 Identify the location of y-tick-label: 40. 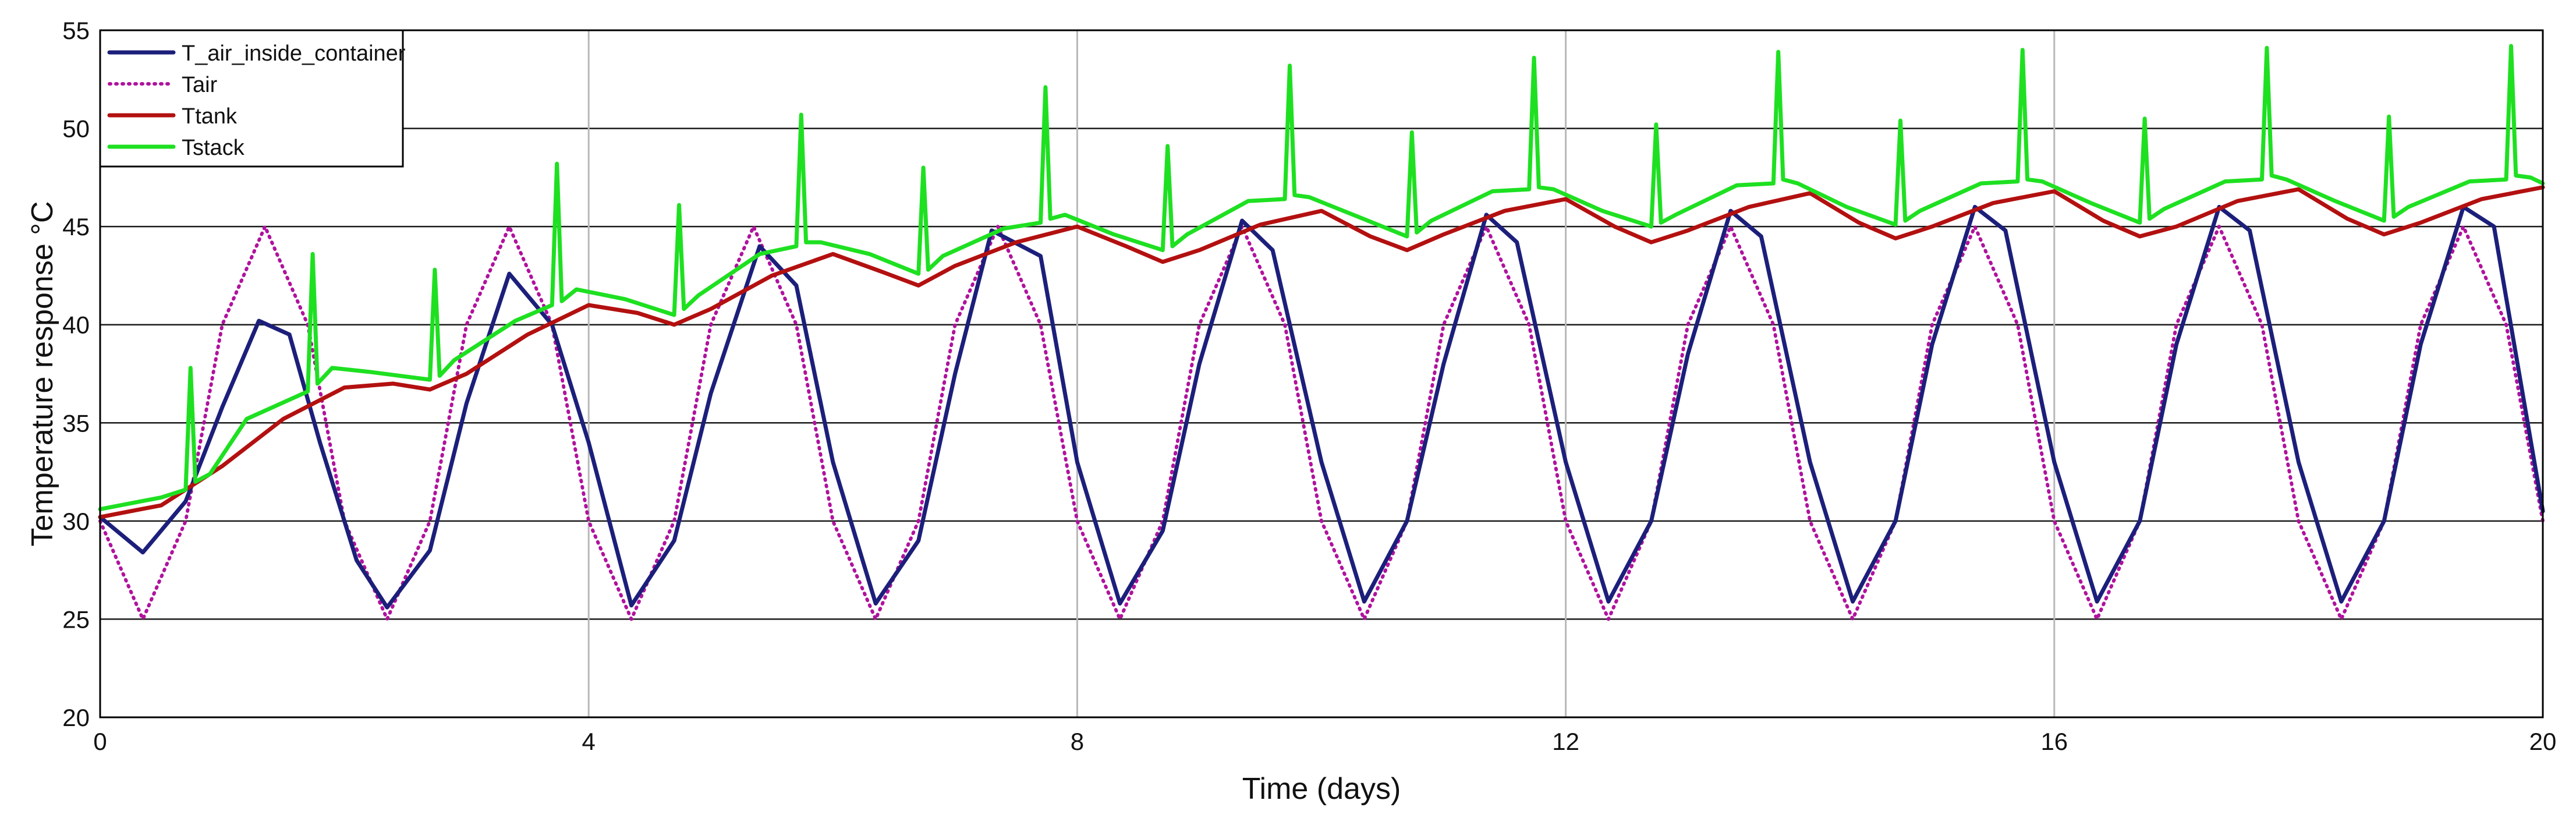
(76, 325).